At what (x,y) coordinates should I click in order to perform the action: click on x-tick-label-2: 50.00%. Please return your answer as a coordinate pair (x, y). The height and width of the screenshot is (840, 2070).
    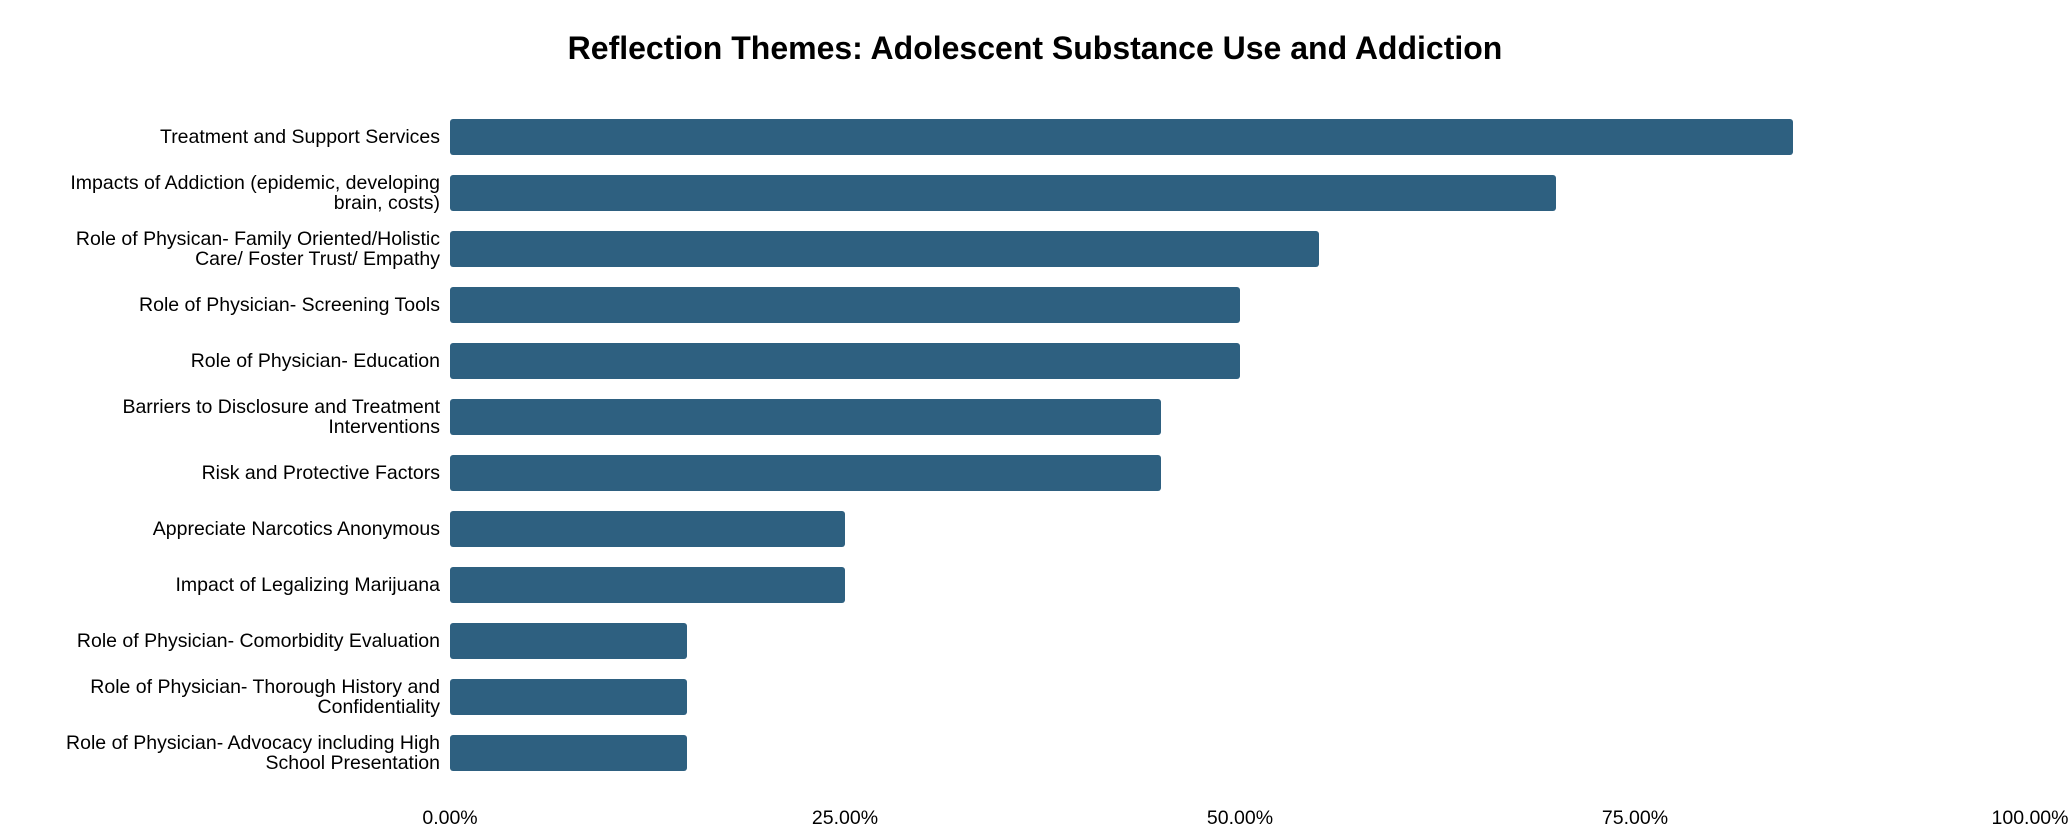
    Looking at the image, I should click on (1240, 818).